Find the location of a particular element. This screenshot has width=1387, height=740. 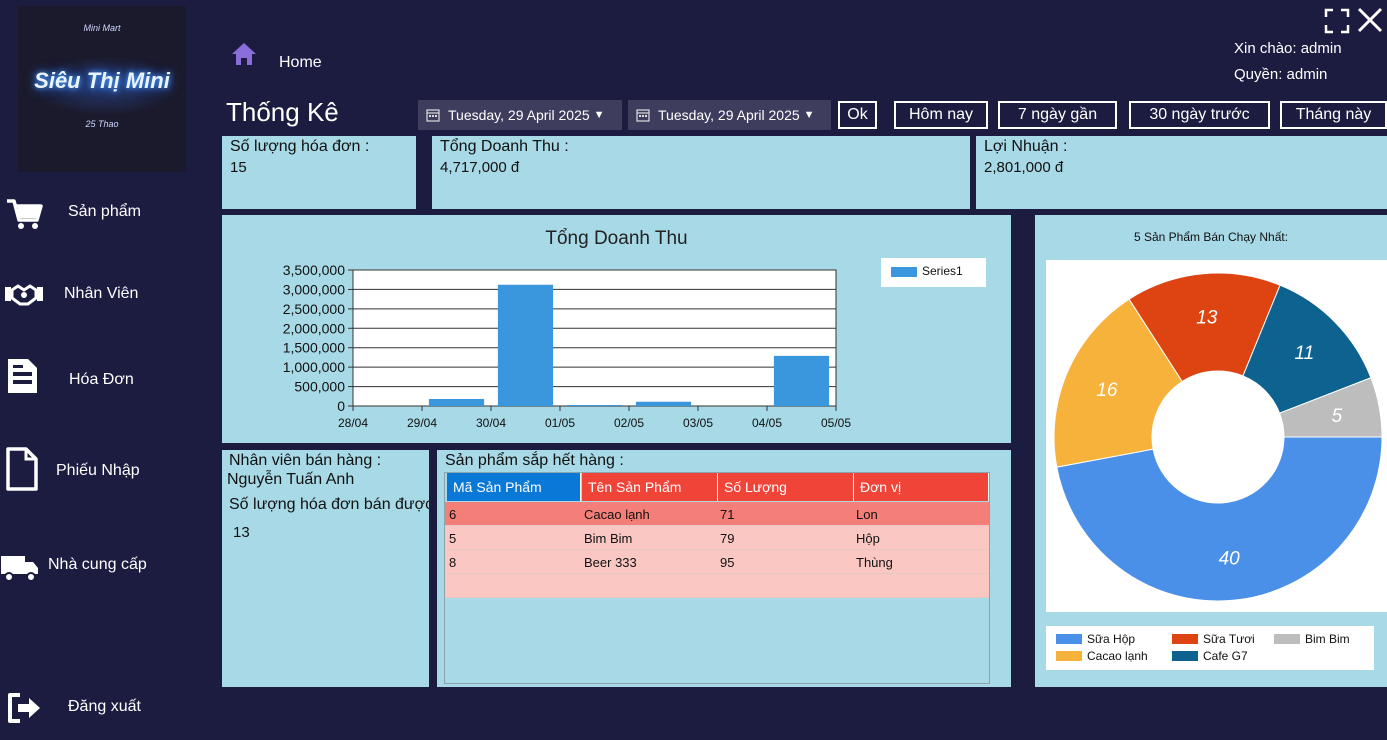

x-tick-label: 04/05 is located at coordinates (767, 423).